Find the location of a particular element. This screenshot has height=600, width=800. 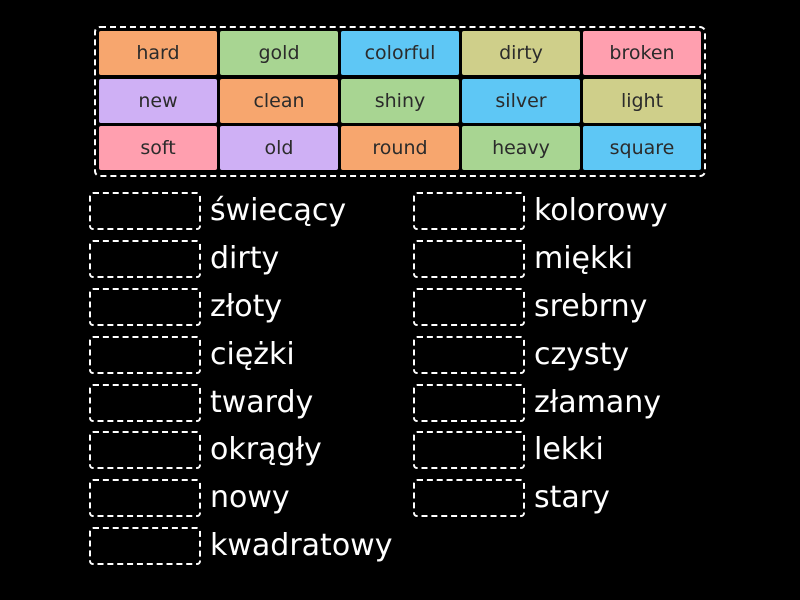

target-word: czysty is located at coordinates (582, 354).